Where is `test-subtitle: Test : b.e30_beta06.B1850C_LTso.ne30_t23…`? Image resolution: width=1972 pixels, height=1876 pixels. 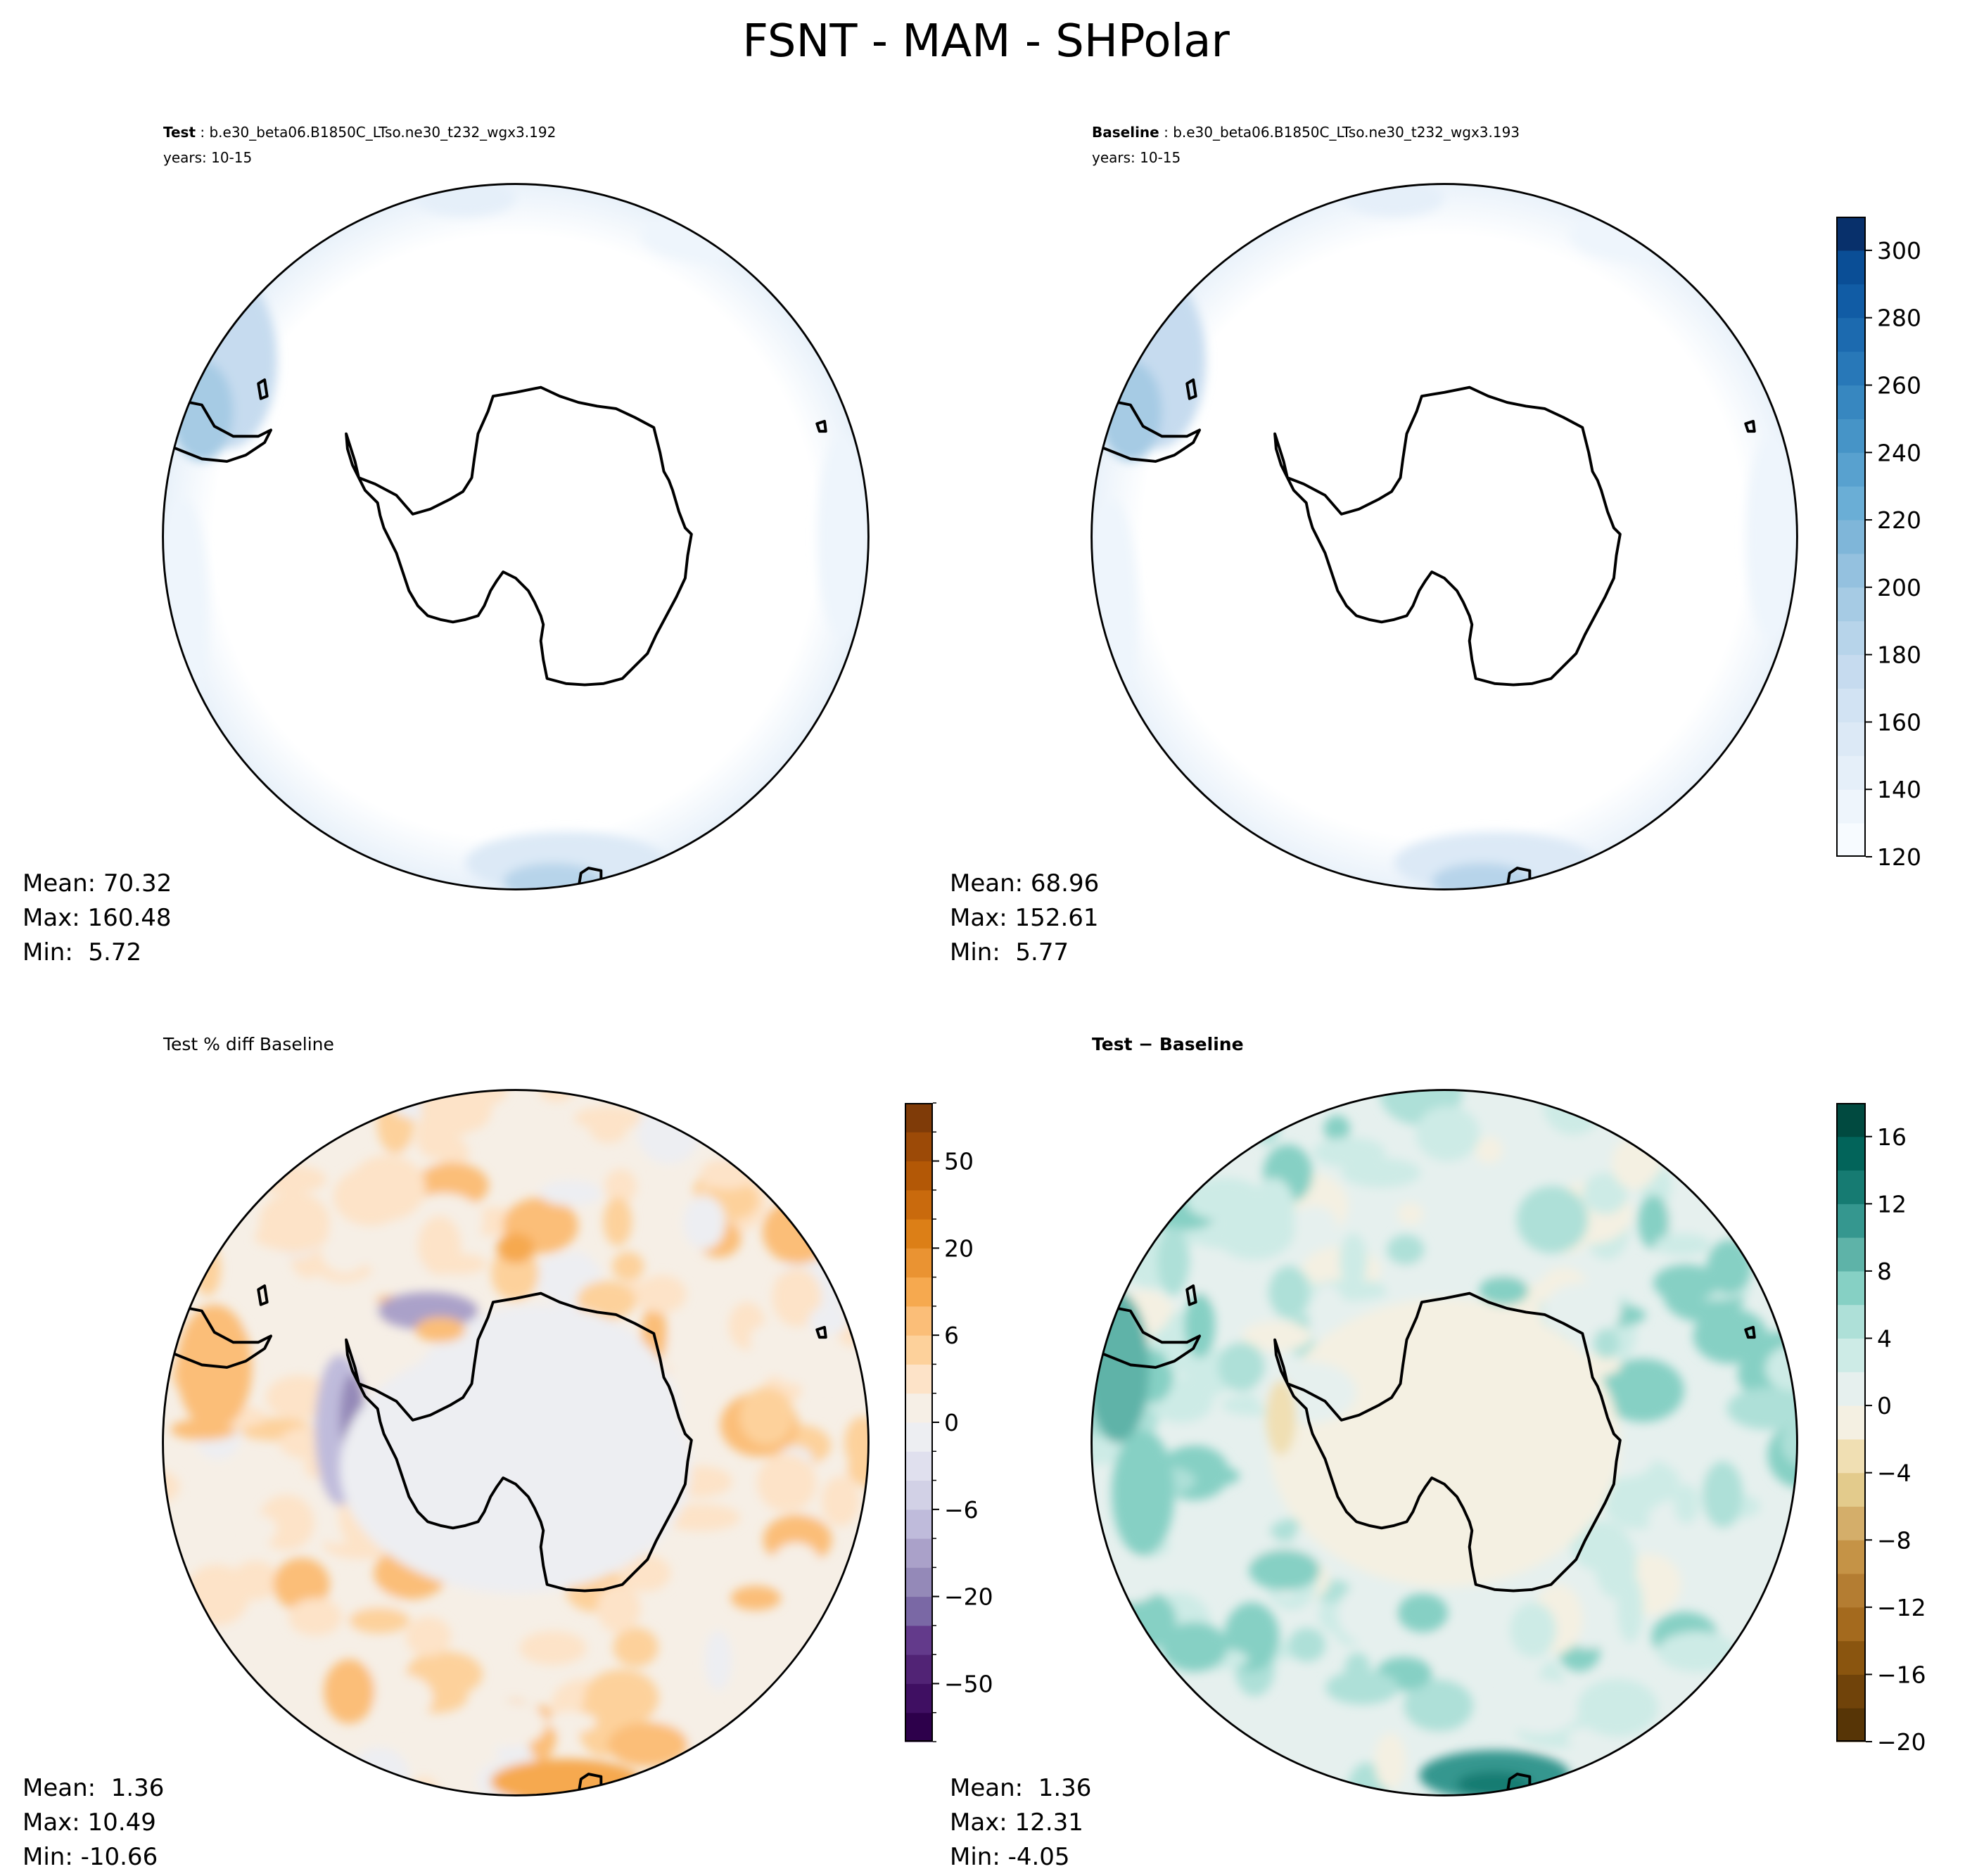 test-subtitle: Test : b.e30_beta06.B1850C_LTso.ne30_t23… is located at coordinates (359, 145).